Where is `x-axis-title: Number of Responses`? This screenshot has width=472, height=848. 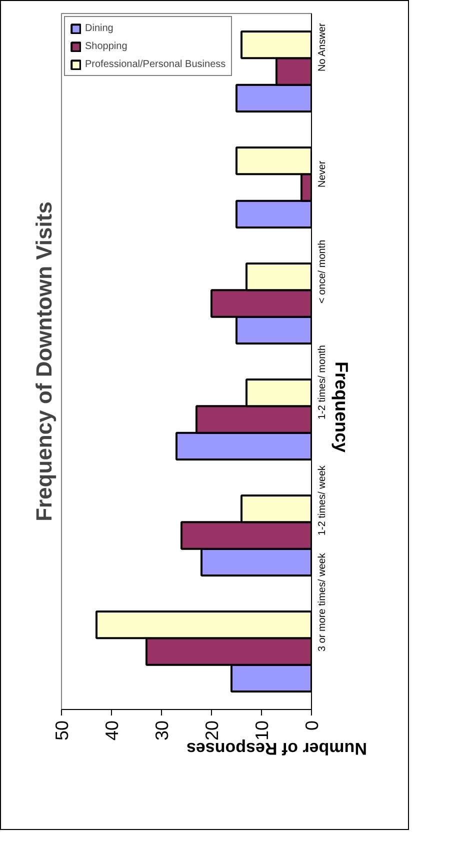
x-axis-title: Number of Responses is located at coordinates (276, 748).